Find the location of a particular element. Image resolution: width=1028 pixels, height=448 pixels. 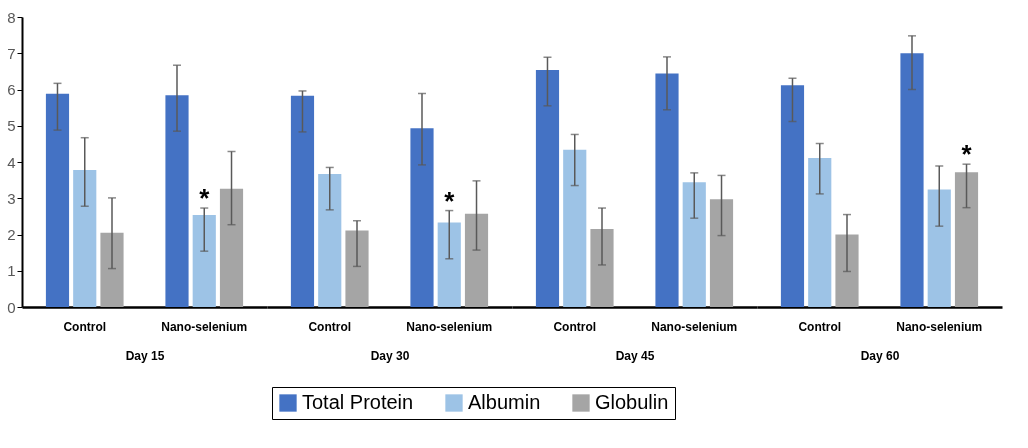

x-axis-title: Day 60 is located at coordinates (880, 355).